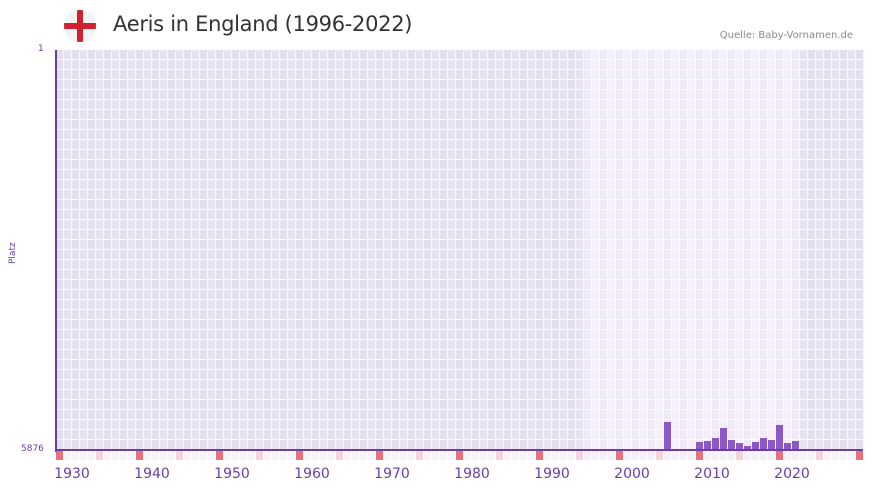  I want to click on source-label: Quelle: Baby-Vornamen.de, so click(786, 35).